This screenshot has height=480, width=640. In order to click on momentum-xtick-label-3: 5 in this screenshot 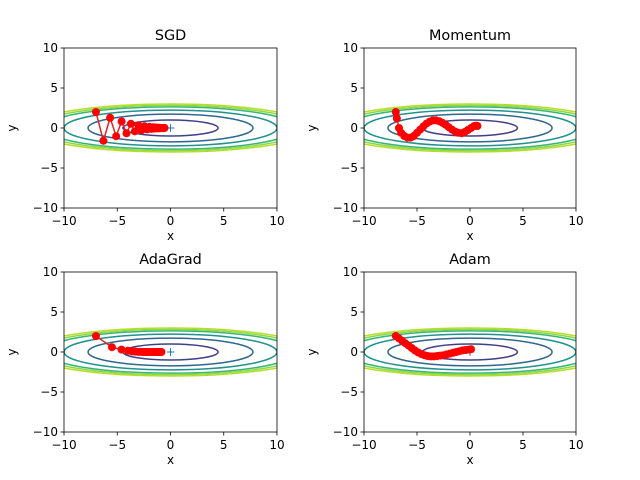, I will do `click(523, 221)`.